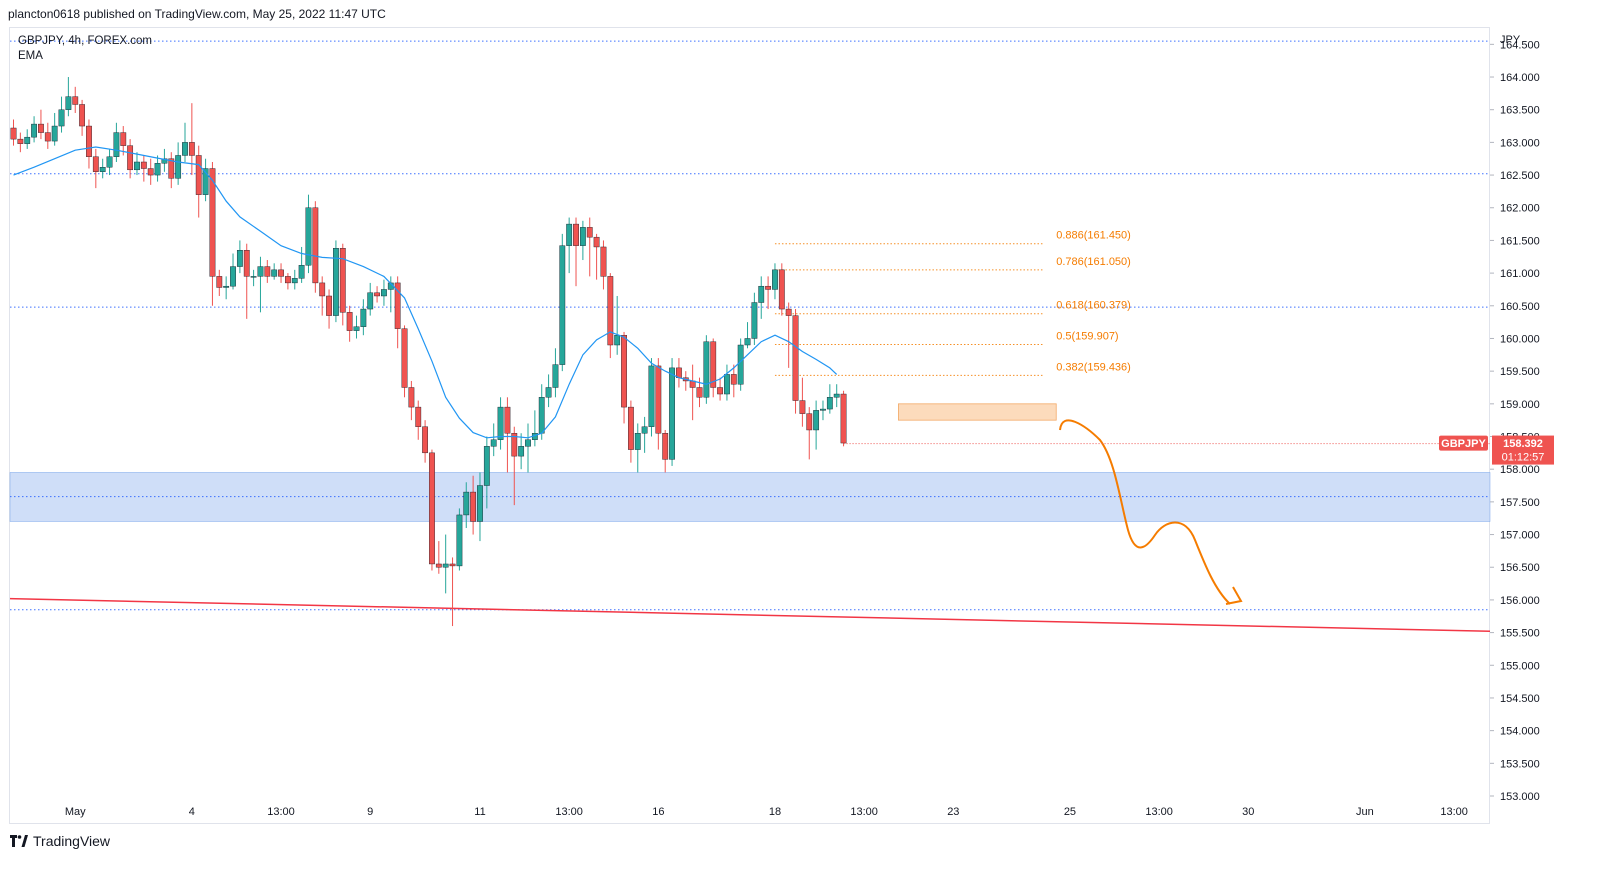  Describe the element at coordinates (72, 841) in the screenshot. I see `brand-name: TradingView` at that location.